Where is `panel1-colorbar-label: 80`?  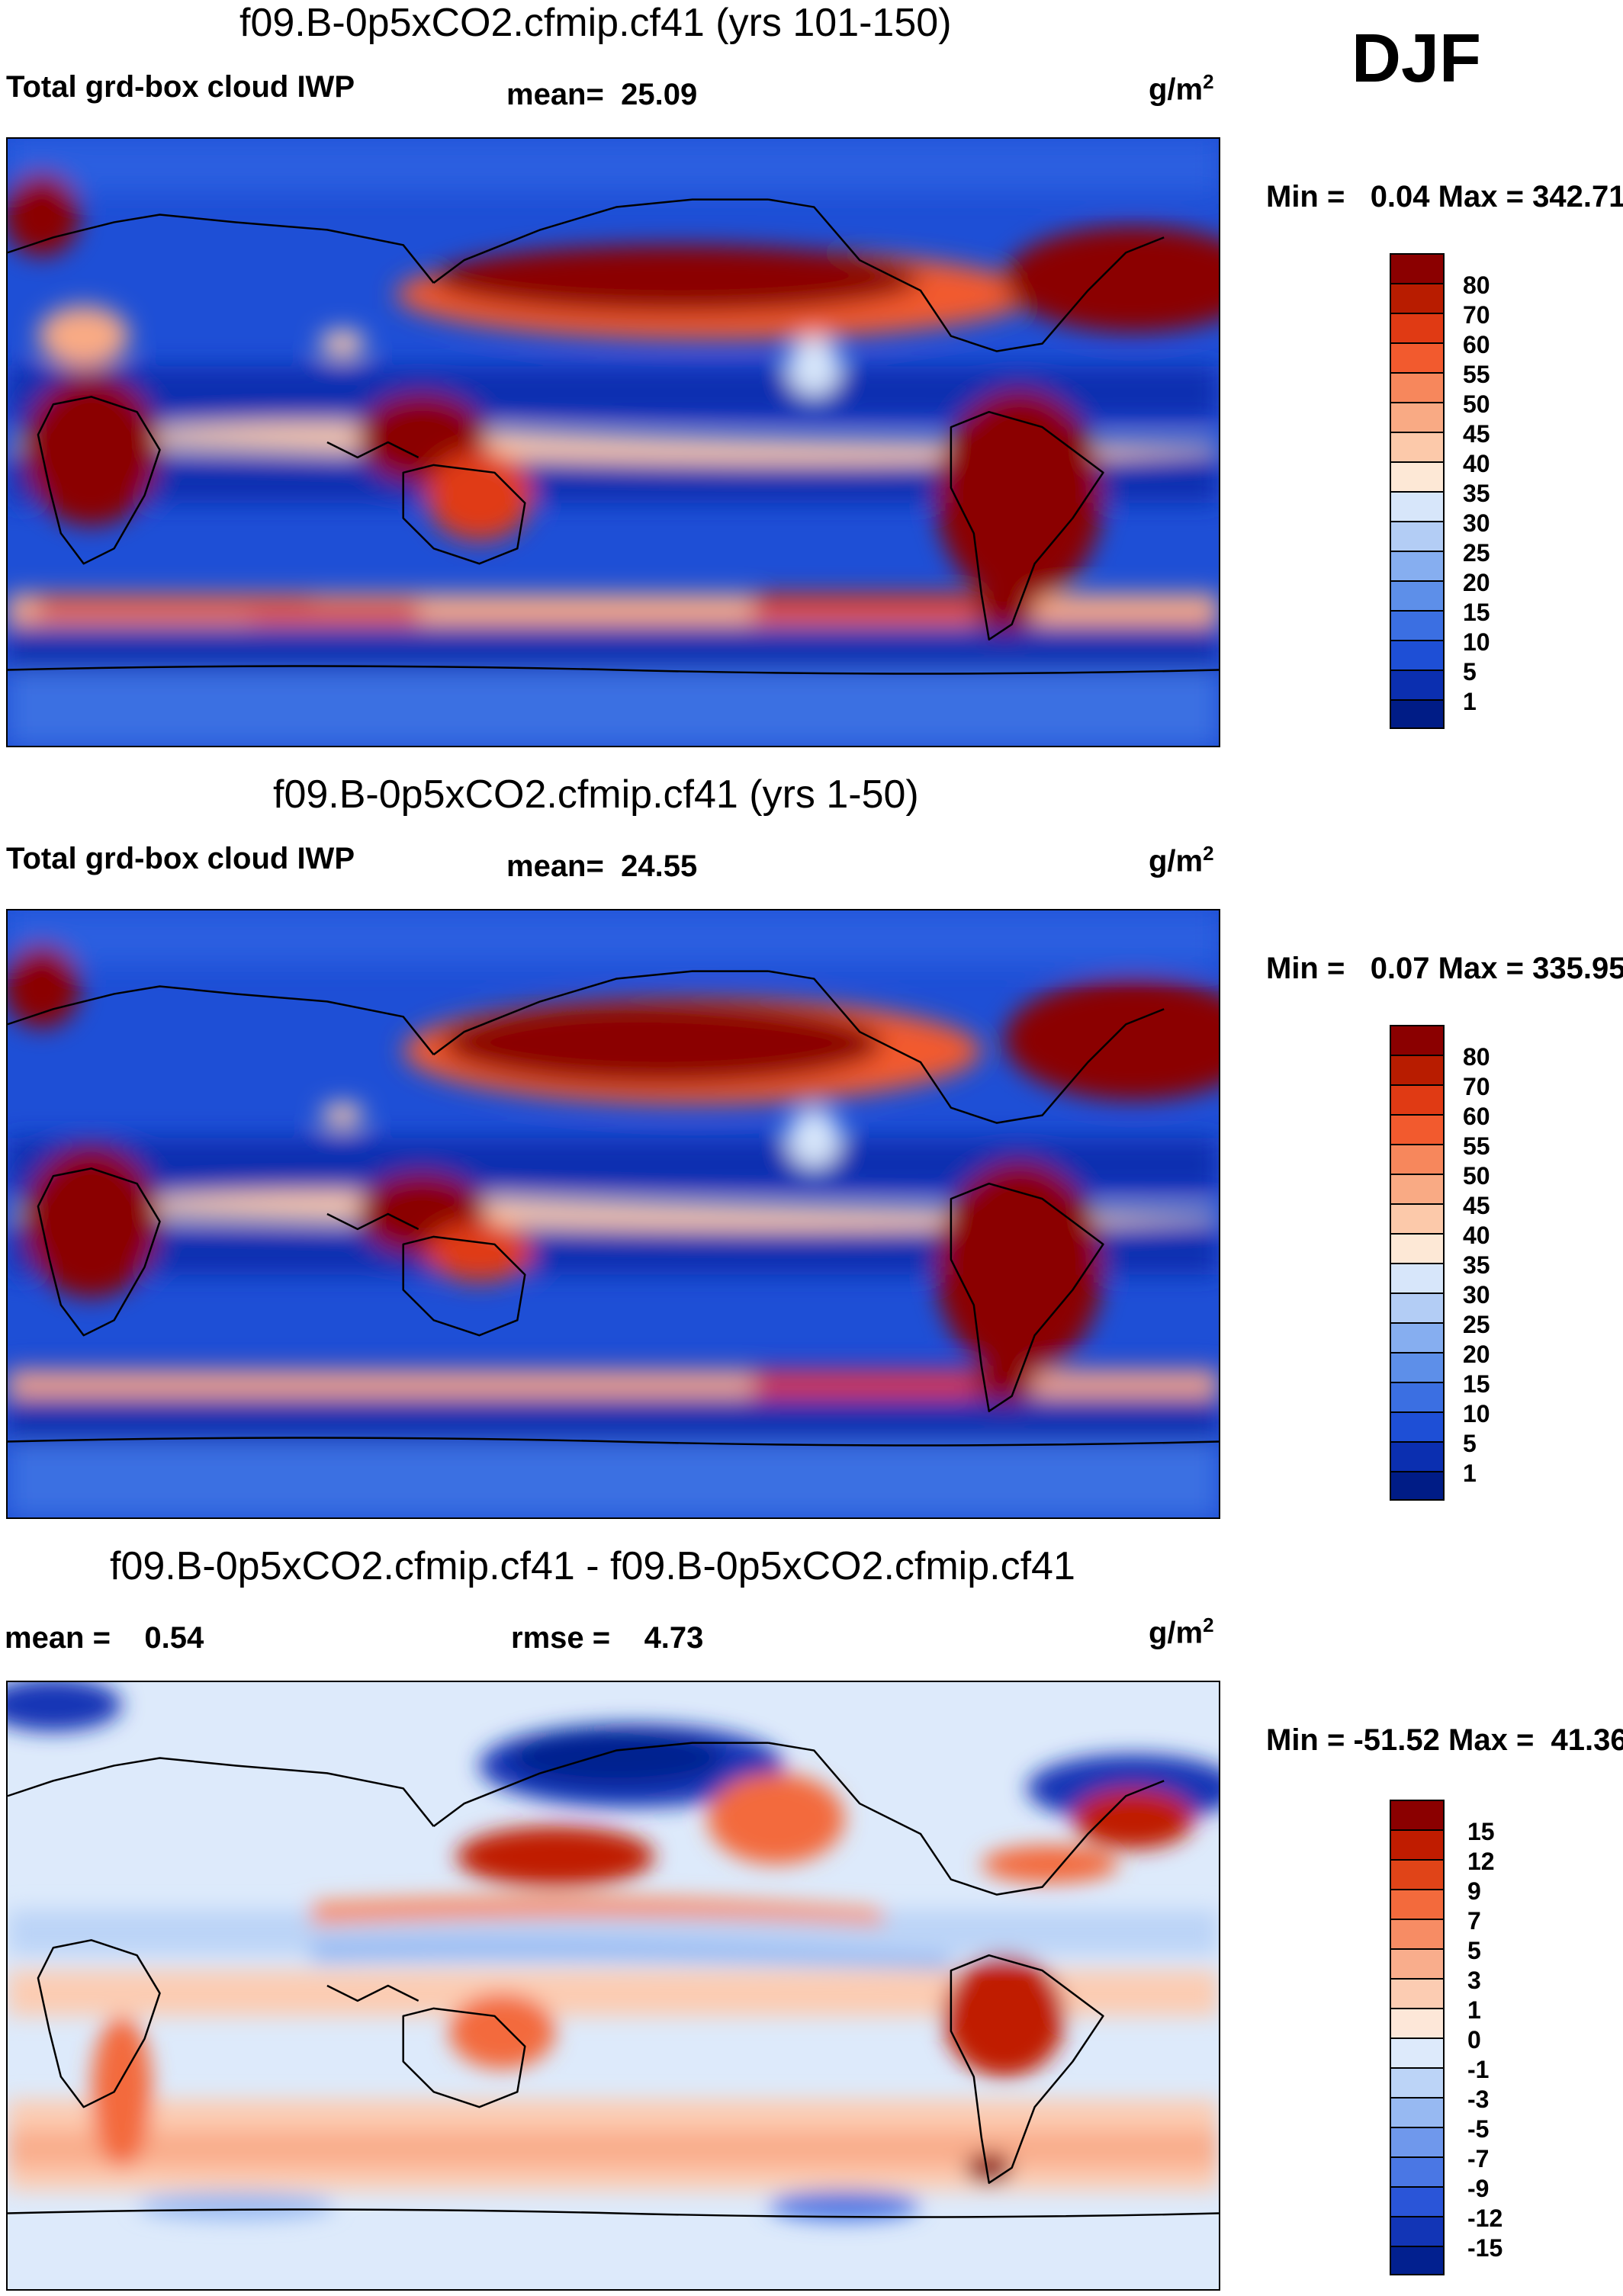
panel1-colorbar-label: 80 is located at coordinates (1477, 285).